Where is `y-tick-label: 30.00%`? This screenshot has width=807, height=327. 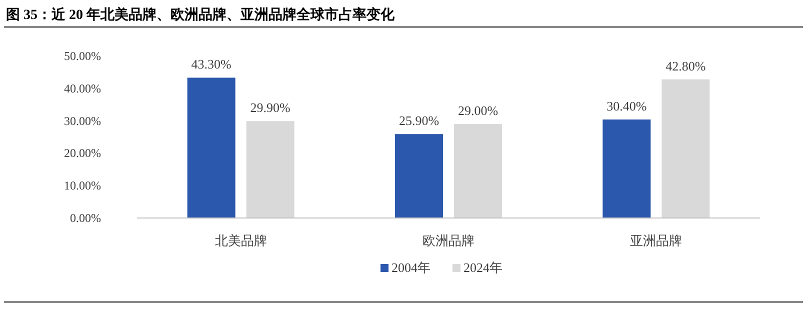 y-tick-label: 30.00% is located at coordinates (82, 121).